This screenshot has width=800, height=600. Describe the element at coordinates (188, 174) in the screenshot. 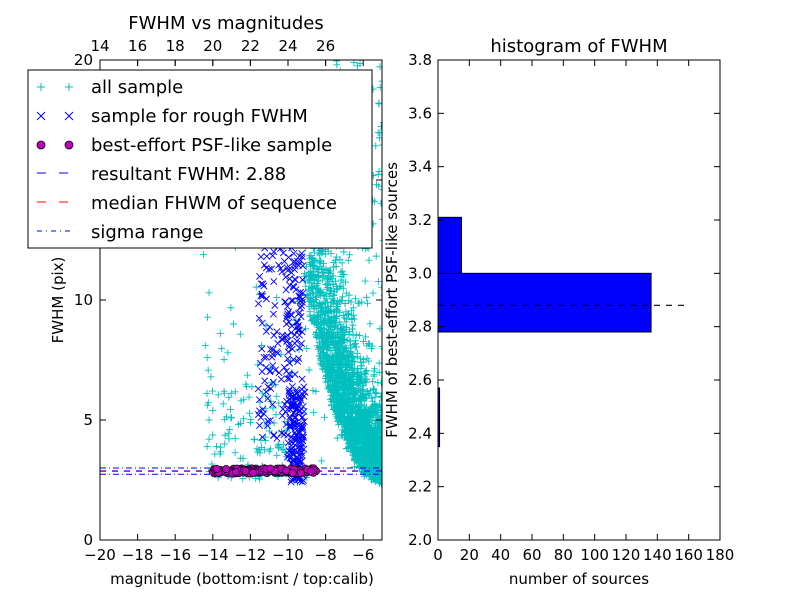

I see `legend-label: resultant FWHM: 2.88` at that location.